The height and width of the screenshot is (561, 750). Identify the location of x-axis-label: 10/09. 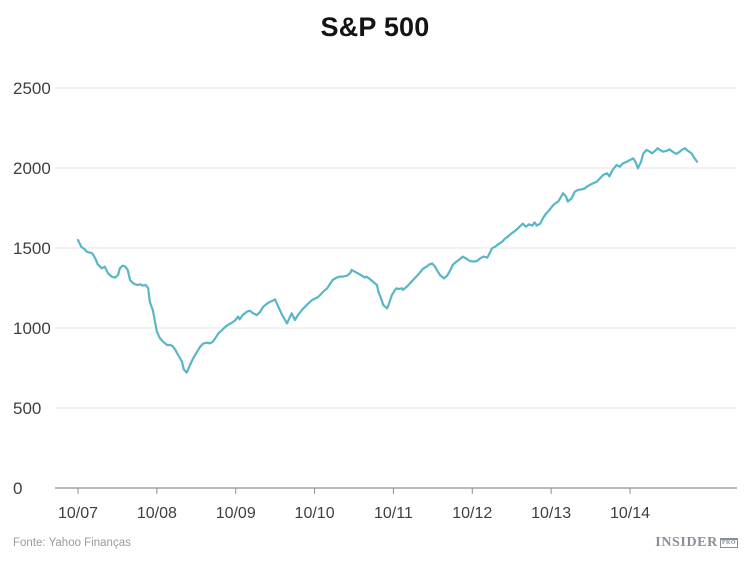
(236, 513).